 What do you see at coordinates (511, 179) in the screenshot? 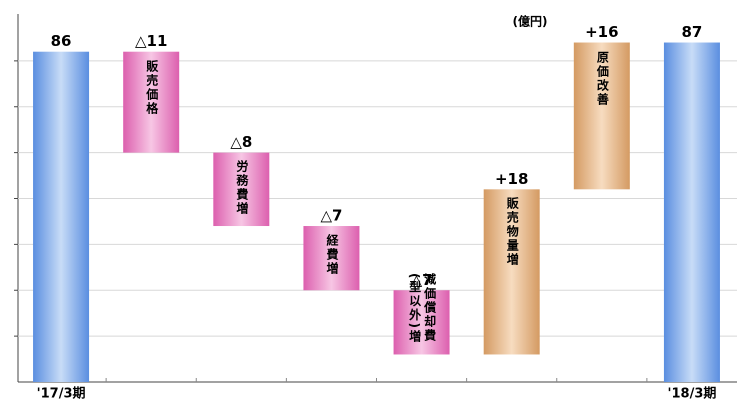
I see `value-label: +18` at bounding box center [511, 179].